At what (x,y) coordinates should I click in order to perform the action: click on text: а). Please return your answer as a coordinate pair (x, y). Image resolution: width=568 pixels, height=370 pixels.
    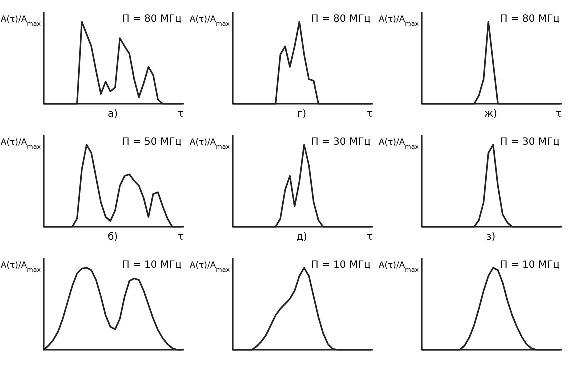
    Looking at the image, I should click on (113, 114).